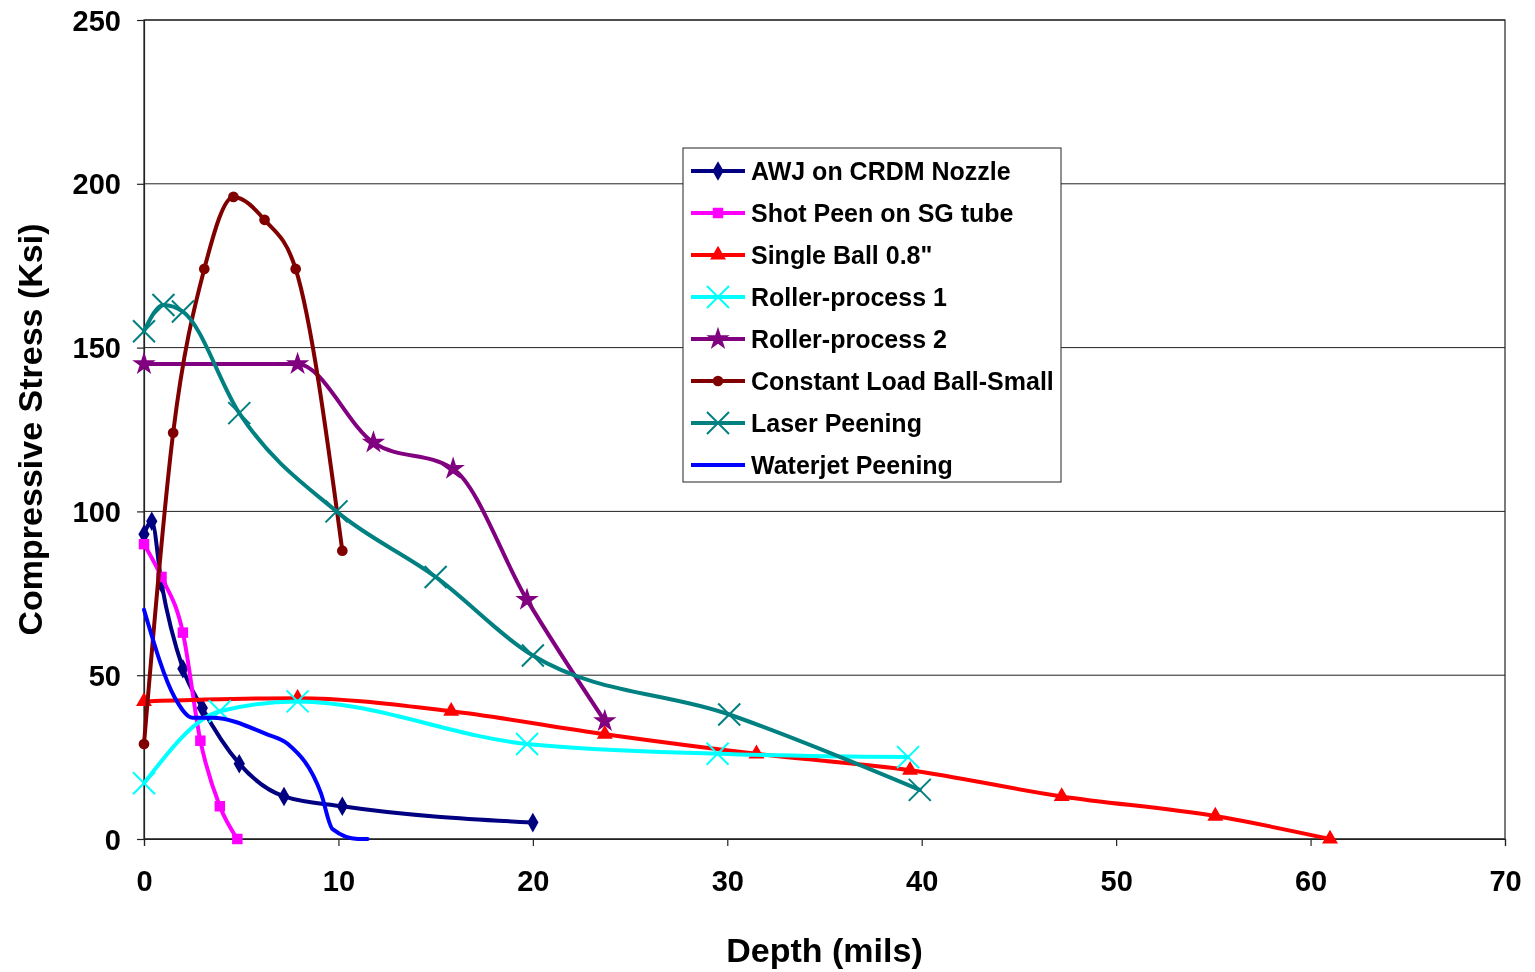 This screenshot has height=972, width=1535. What do you see at coordinates (836, 422) in the screenshot?
I see `legend-label: Laser Peening` at bounding box center [836, 422].